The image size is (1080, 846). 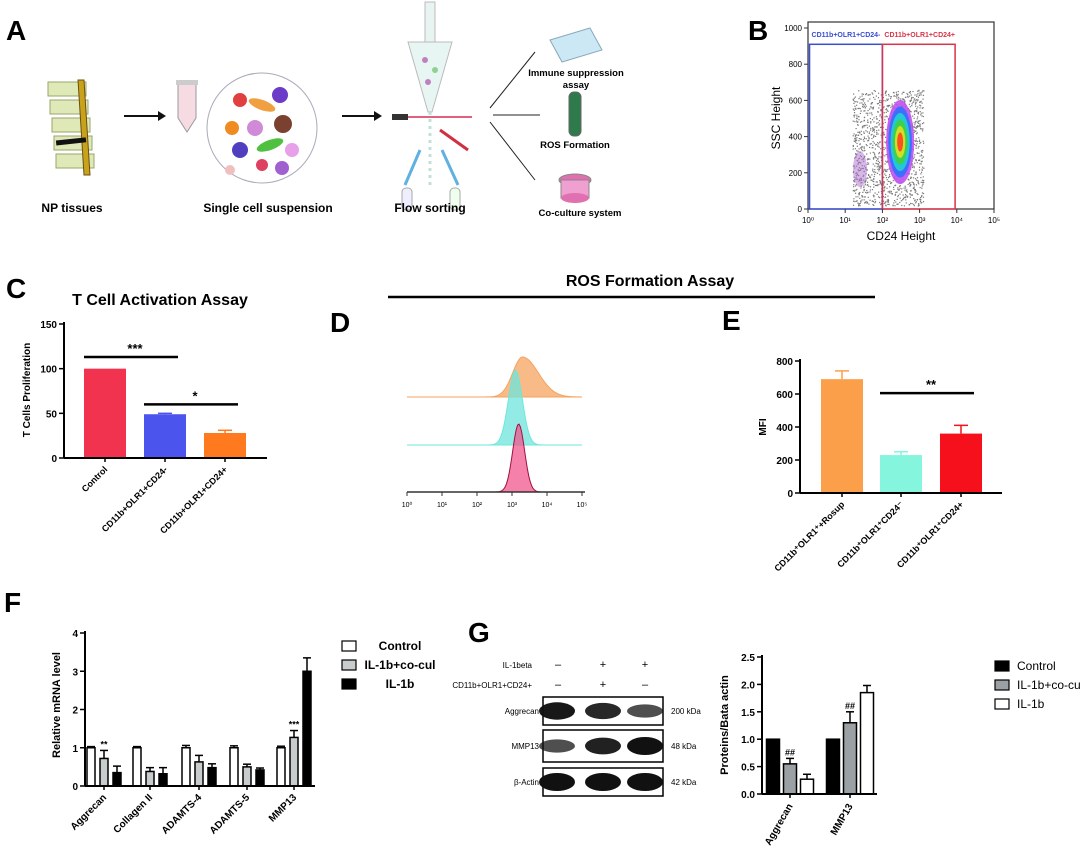 What do you see at coordinates (845, 220) in the screenshot?
I see `x-tick-label: 10¹` at bounding box center [845, 220].